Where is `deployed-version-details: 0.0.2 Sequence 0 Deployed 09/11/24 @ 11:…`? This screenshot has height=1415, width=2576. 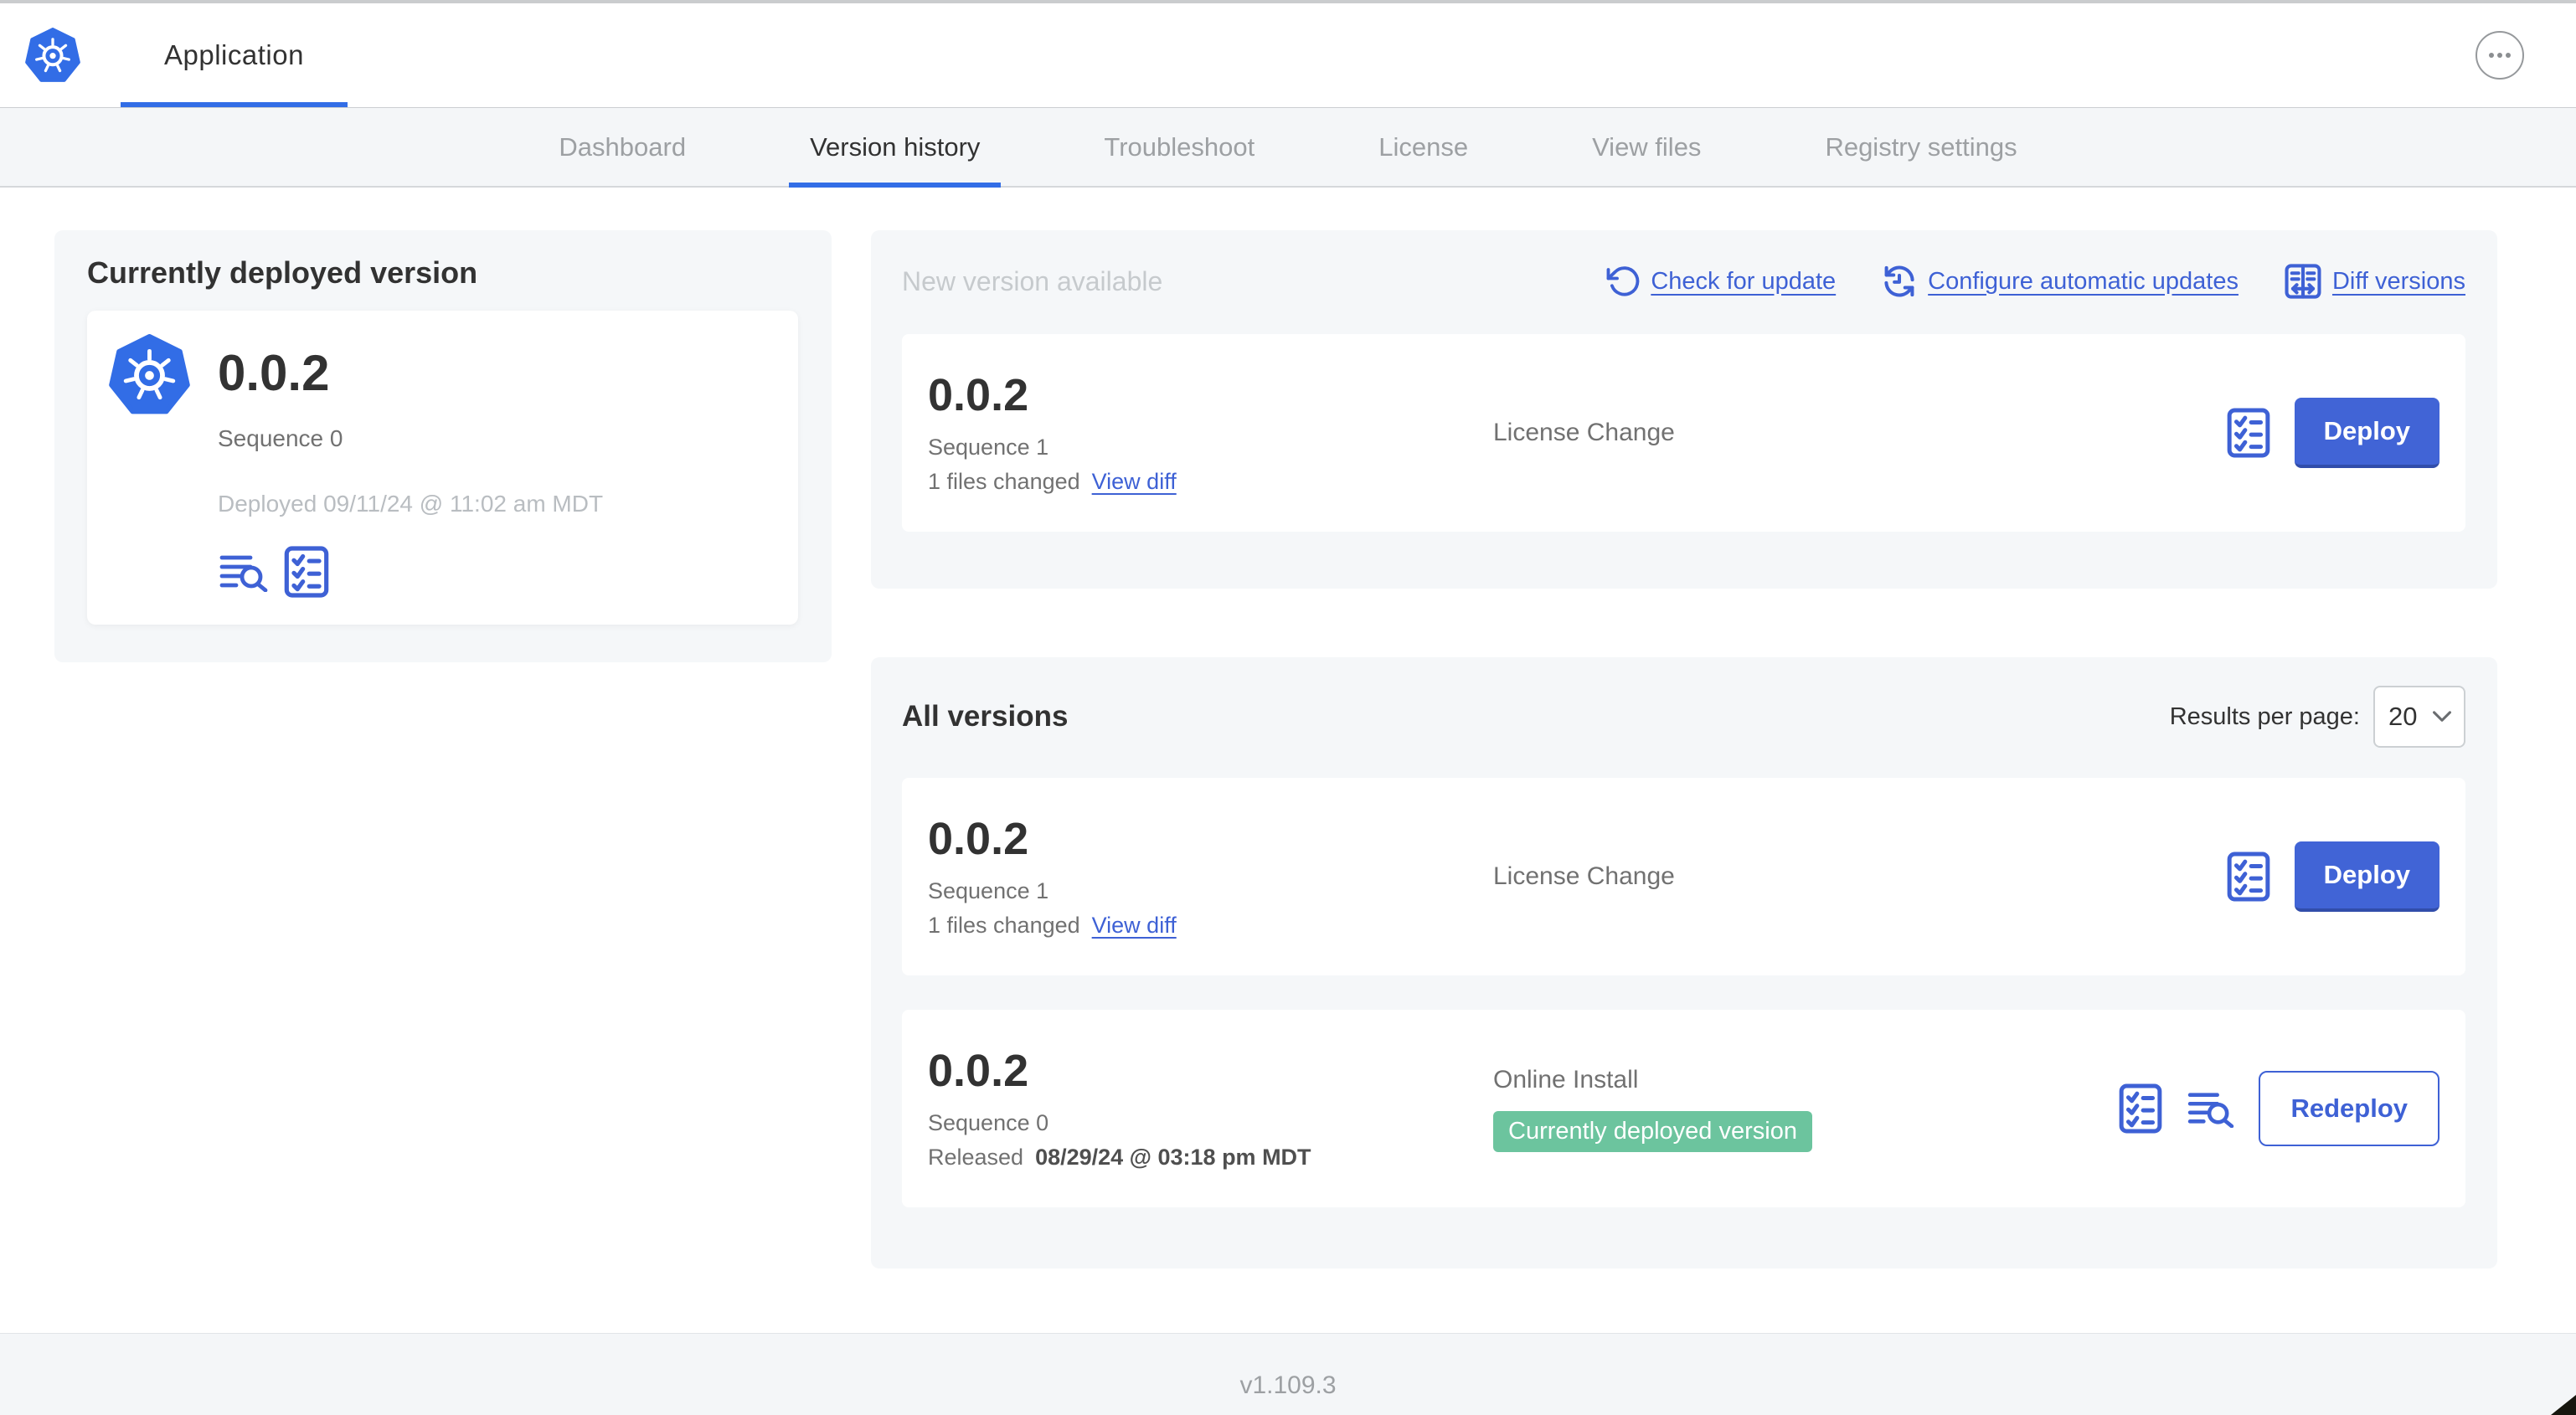 deployed-version-details: 0.0.2 Sequence 0 Deployed 09/11/24 @ 11:… is located at coordinates (410, 466).